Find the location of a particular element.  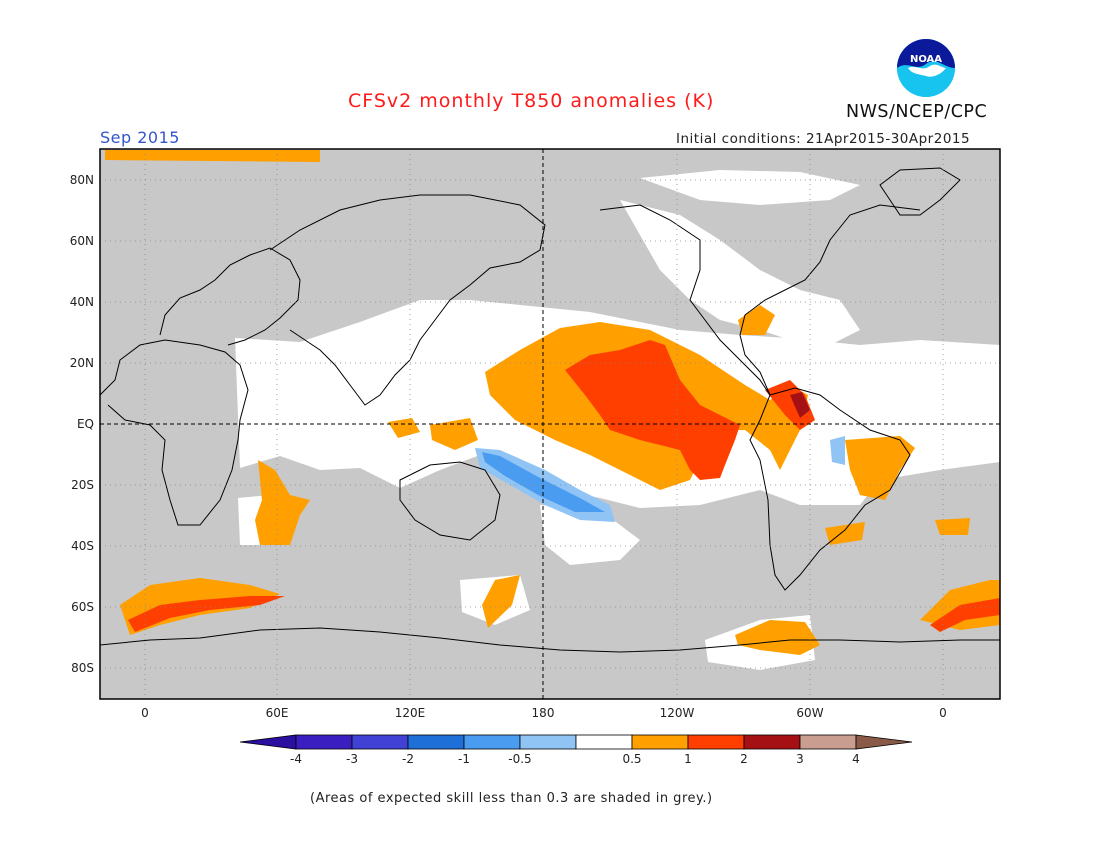

latitude-labels: 80N 60N 40N 20N EQ 20S 40S 60S 80S is located at coordinates (82, 424).